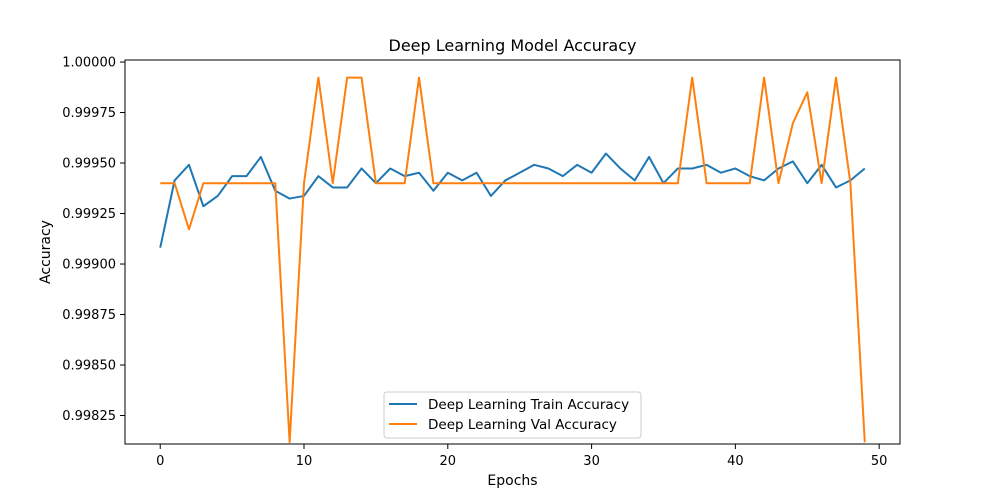  What do you see at coordinates (528, 405) in the screenshot?
I see `legend-label-train: Deep Learning Train Accuracy` at bounding box center [528, 405].